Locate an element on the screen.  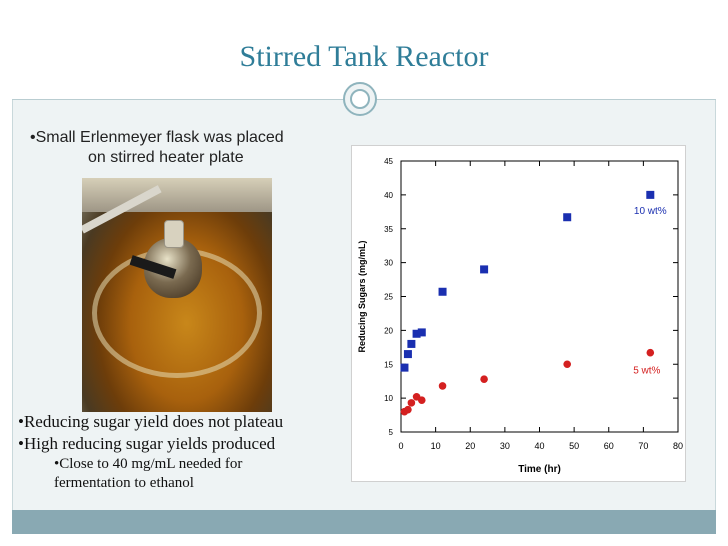
y-tick-label: 35 is located at coordinates (388, 229).